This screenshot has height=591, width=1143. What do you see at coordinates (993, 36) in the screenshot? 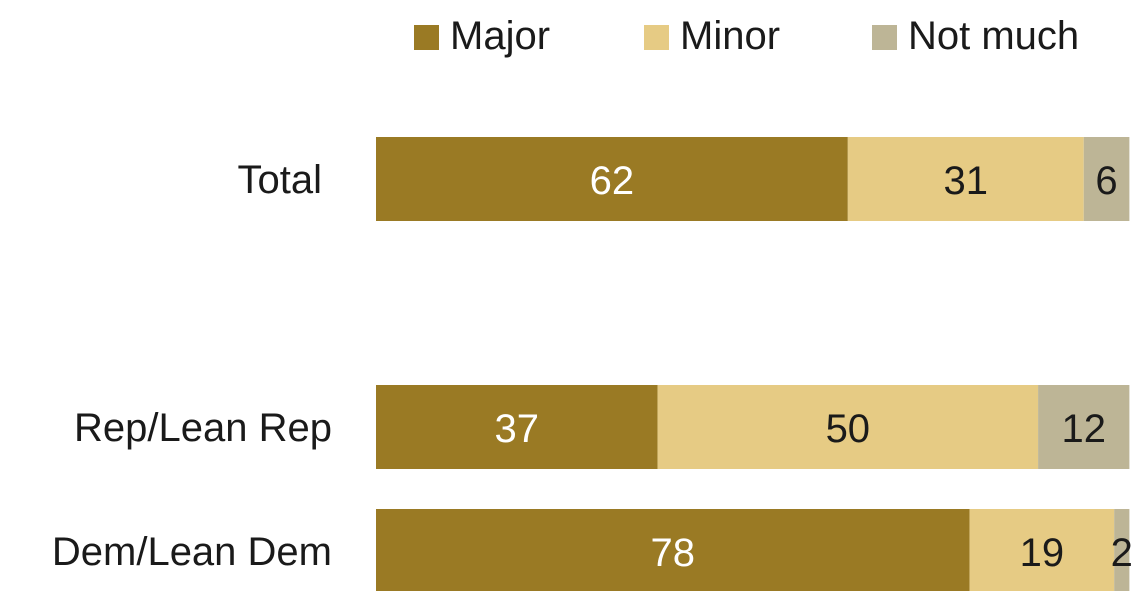
I see `legend-label-not-much: Not much` at bounding box center [993, 36].